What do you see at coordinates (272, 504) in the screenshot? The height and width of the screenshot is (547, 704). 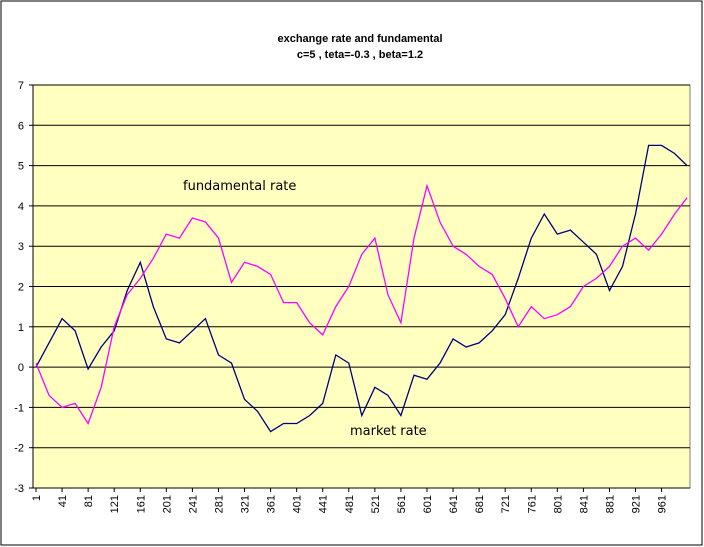 I see `x-tick-label: 361` at bounding box center [272, 504].